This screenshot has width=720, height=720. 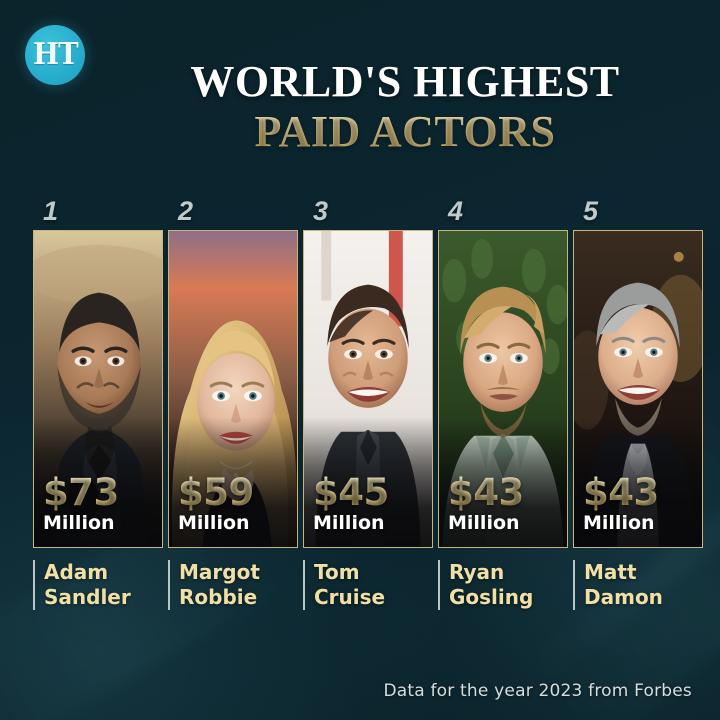 What do you see at coordinates (477, 572) in the screenshot?
I see `actor-first-name: Ryan` at bounding box center [477, 572].